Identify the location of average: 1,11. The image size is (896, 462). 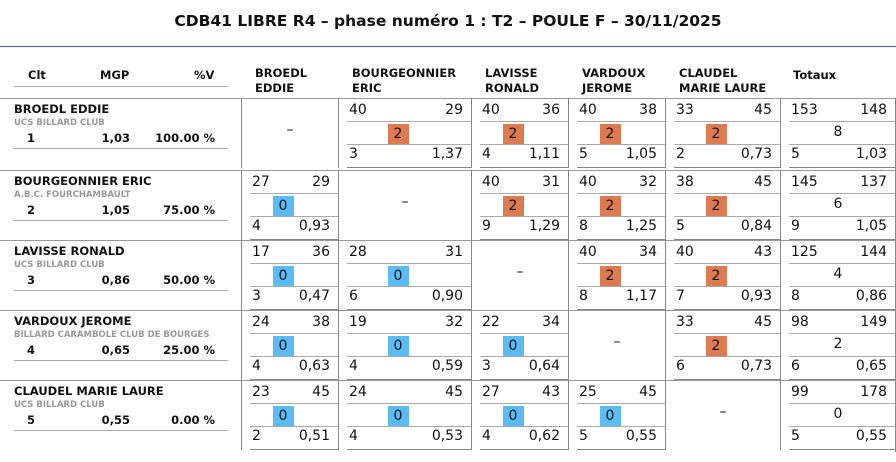
(544, 154).